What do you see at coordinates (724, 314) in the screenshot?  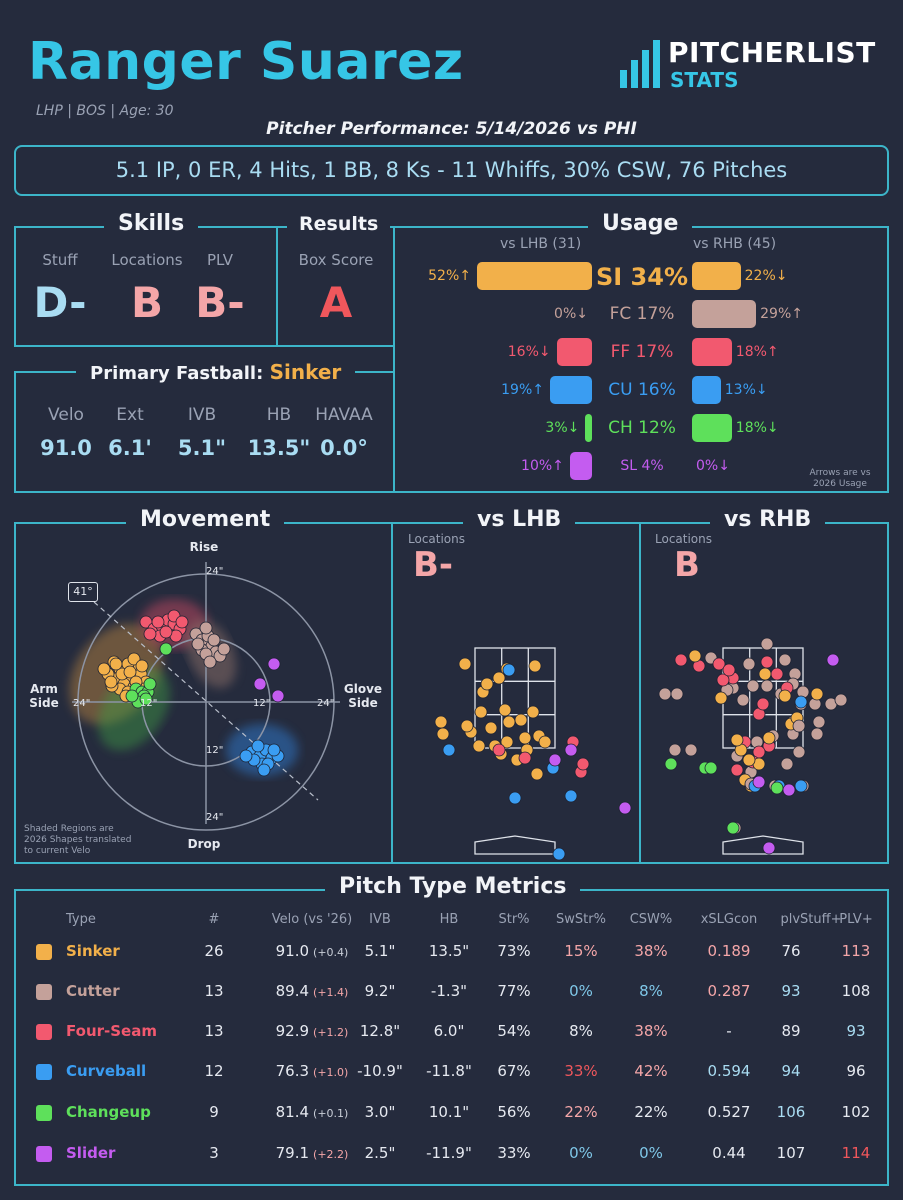 I see `usage-rhb-bar` at bounding box center [724, 314].